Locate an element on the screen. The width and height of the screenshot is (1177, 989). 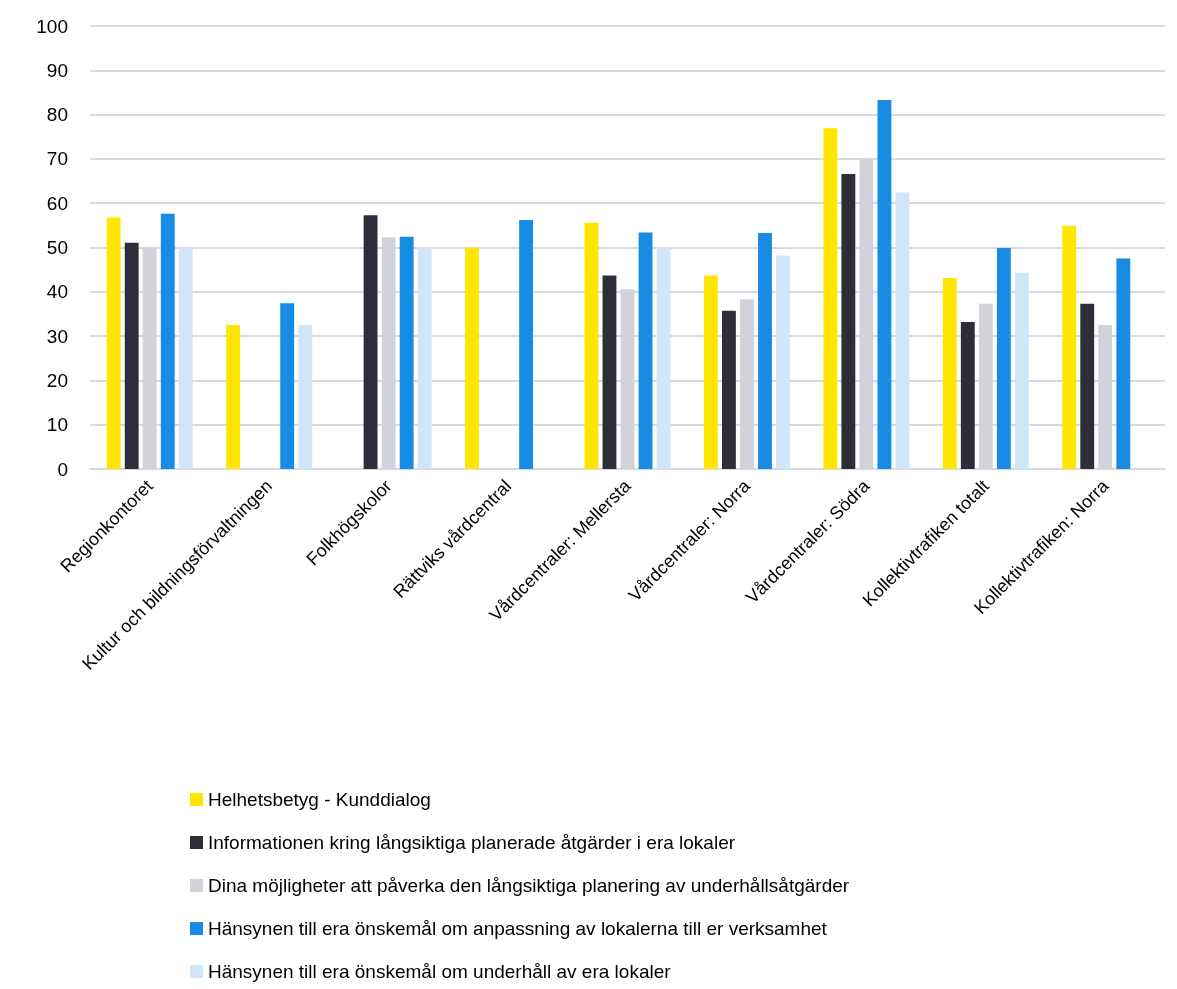
legend-label: Helhetsbetyg - Kunddialog is located at coordinates (319, 799).